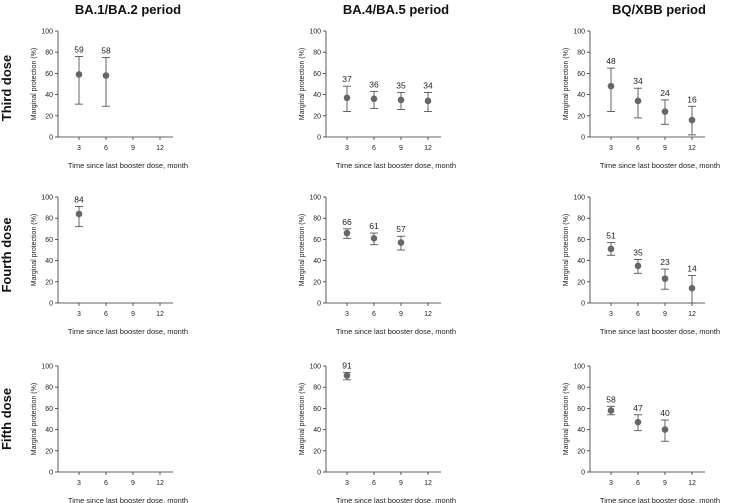 The height and width of the screenshot is (503, 738). I want to click on data-label: 66, so click(347, 222).